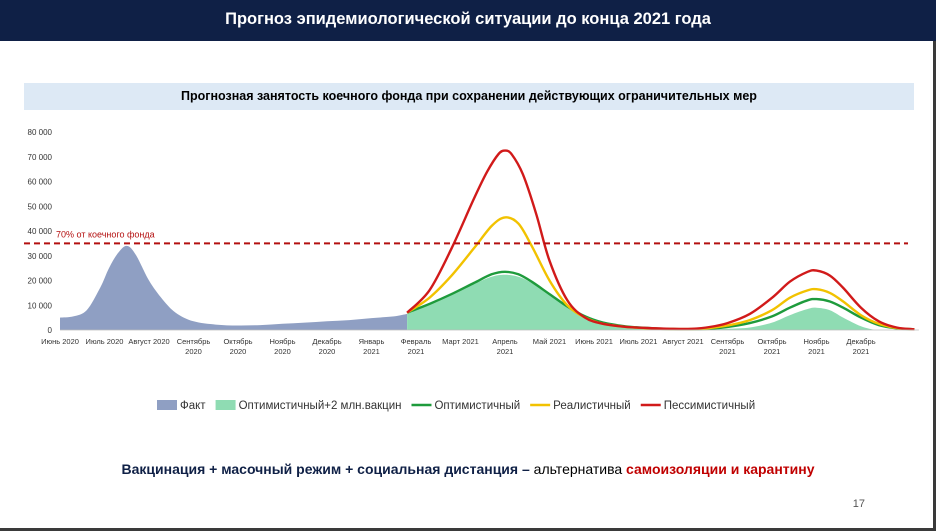 Image resolution: width=936 pixels, height=531 pixels. What do you see at coordinates (682, 341) in the screenshot?
I see `x-tick-label: Август 2021` at bounding box center [682, 341].